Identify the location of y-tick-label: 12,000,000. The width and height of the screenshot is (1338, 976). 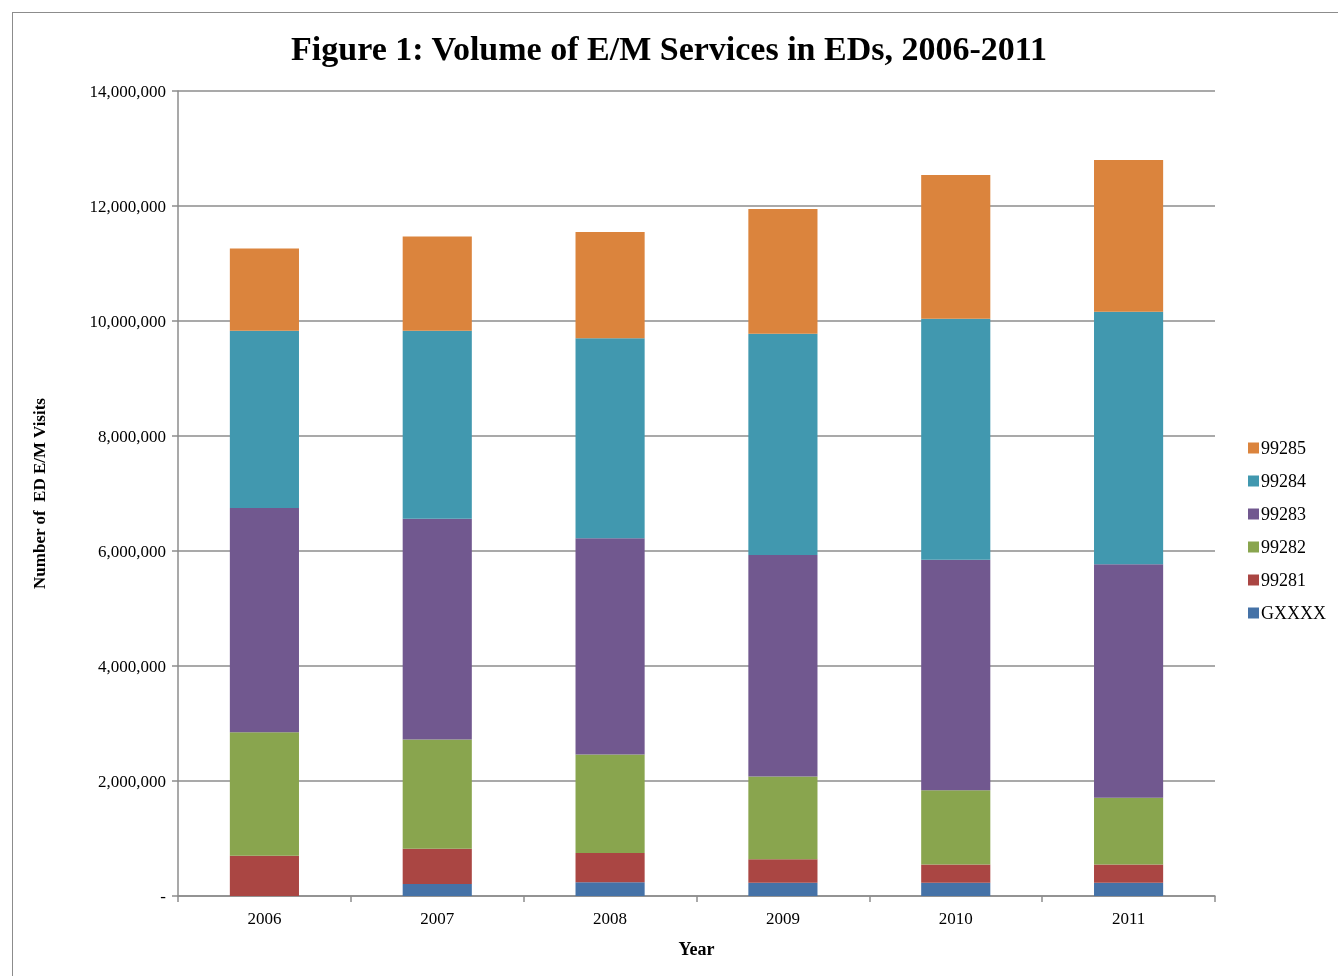
(127, 206).